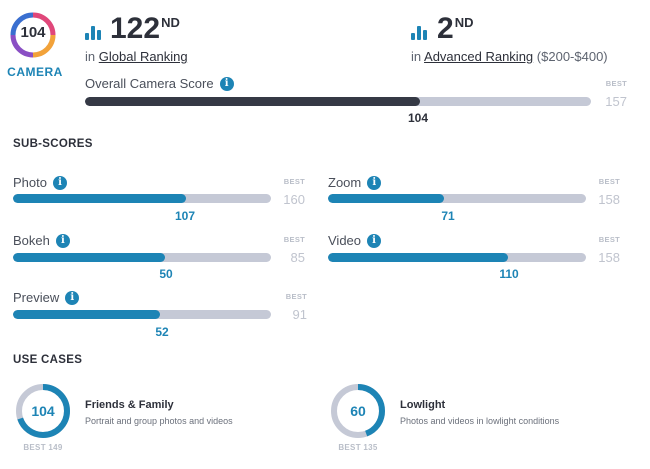 This screenshot has width=650, height=469. What do you see at coordinates (252, 101) in the screenshot?
I see `overall-score-fill` at bounding box center [252, 101].